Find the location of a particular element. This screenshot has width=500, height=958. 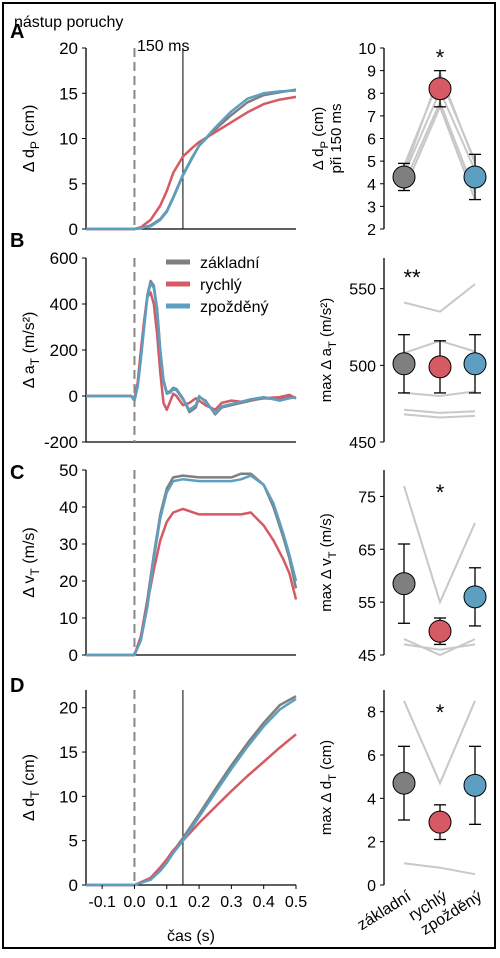

x-tick-label: 0.4 is located at coordinates (264, 902).